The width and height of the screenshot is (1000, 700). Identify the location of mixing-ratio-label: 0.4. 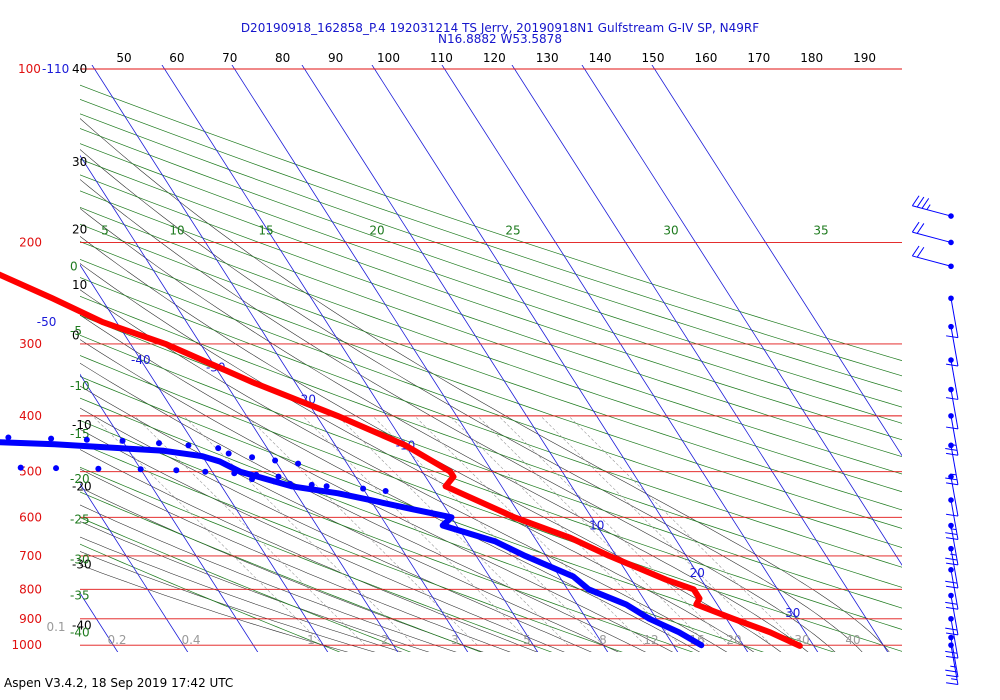
(190, 640).